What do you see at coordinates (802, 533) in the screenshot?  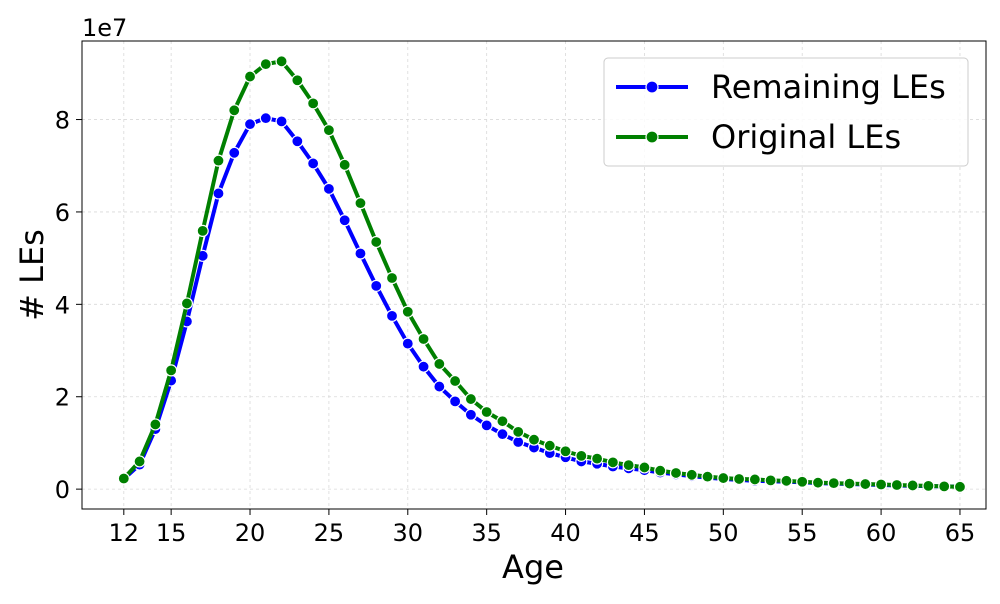 I see `x-tick-label: 55` at bounding box center [802, 533].